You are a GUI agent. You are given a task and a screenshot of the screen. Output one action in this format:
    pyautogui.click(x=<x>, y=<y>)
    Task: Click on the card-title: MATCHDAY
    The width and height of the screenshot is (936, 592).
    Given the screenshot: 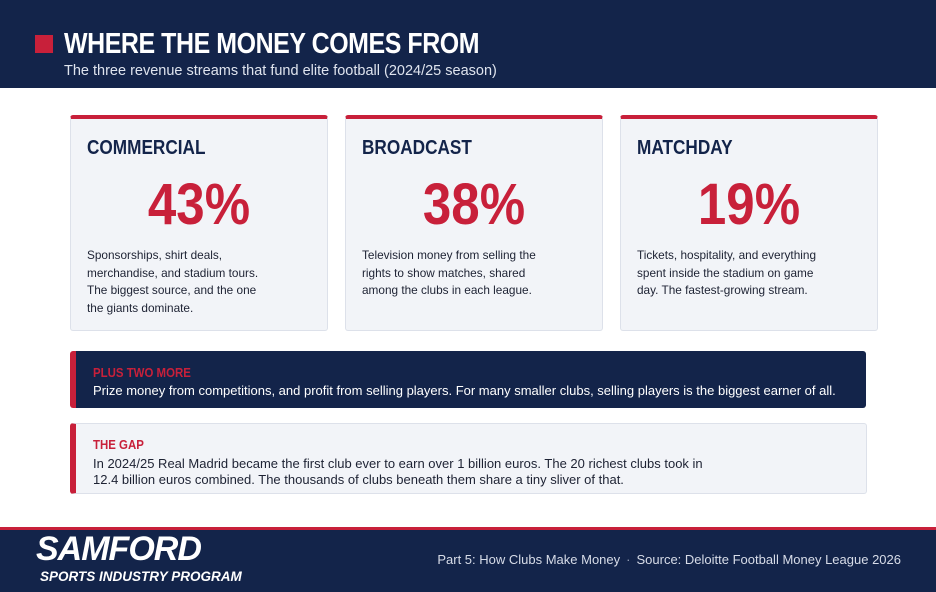 What is the action you would take?
    pyautogui.click(x=685, y=148)
    